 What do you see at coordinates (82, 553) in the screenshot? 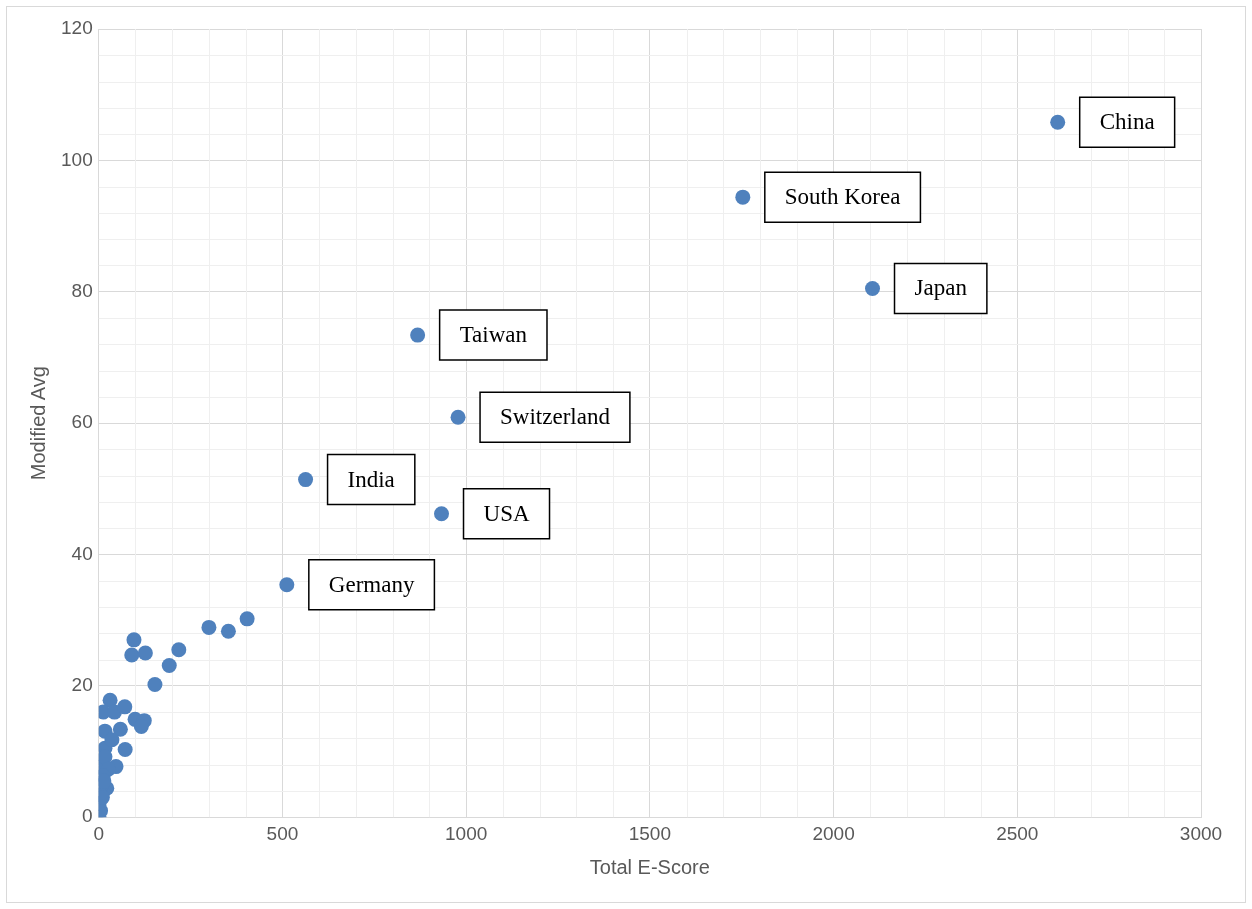
I see `y-tick-label: 40` at bounding box center [82, 553].